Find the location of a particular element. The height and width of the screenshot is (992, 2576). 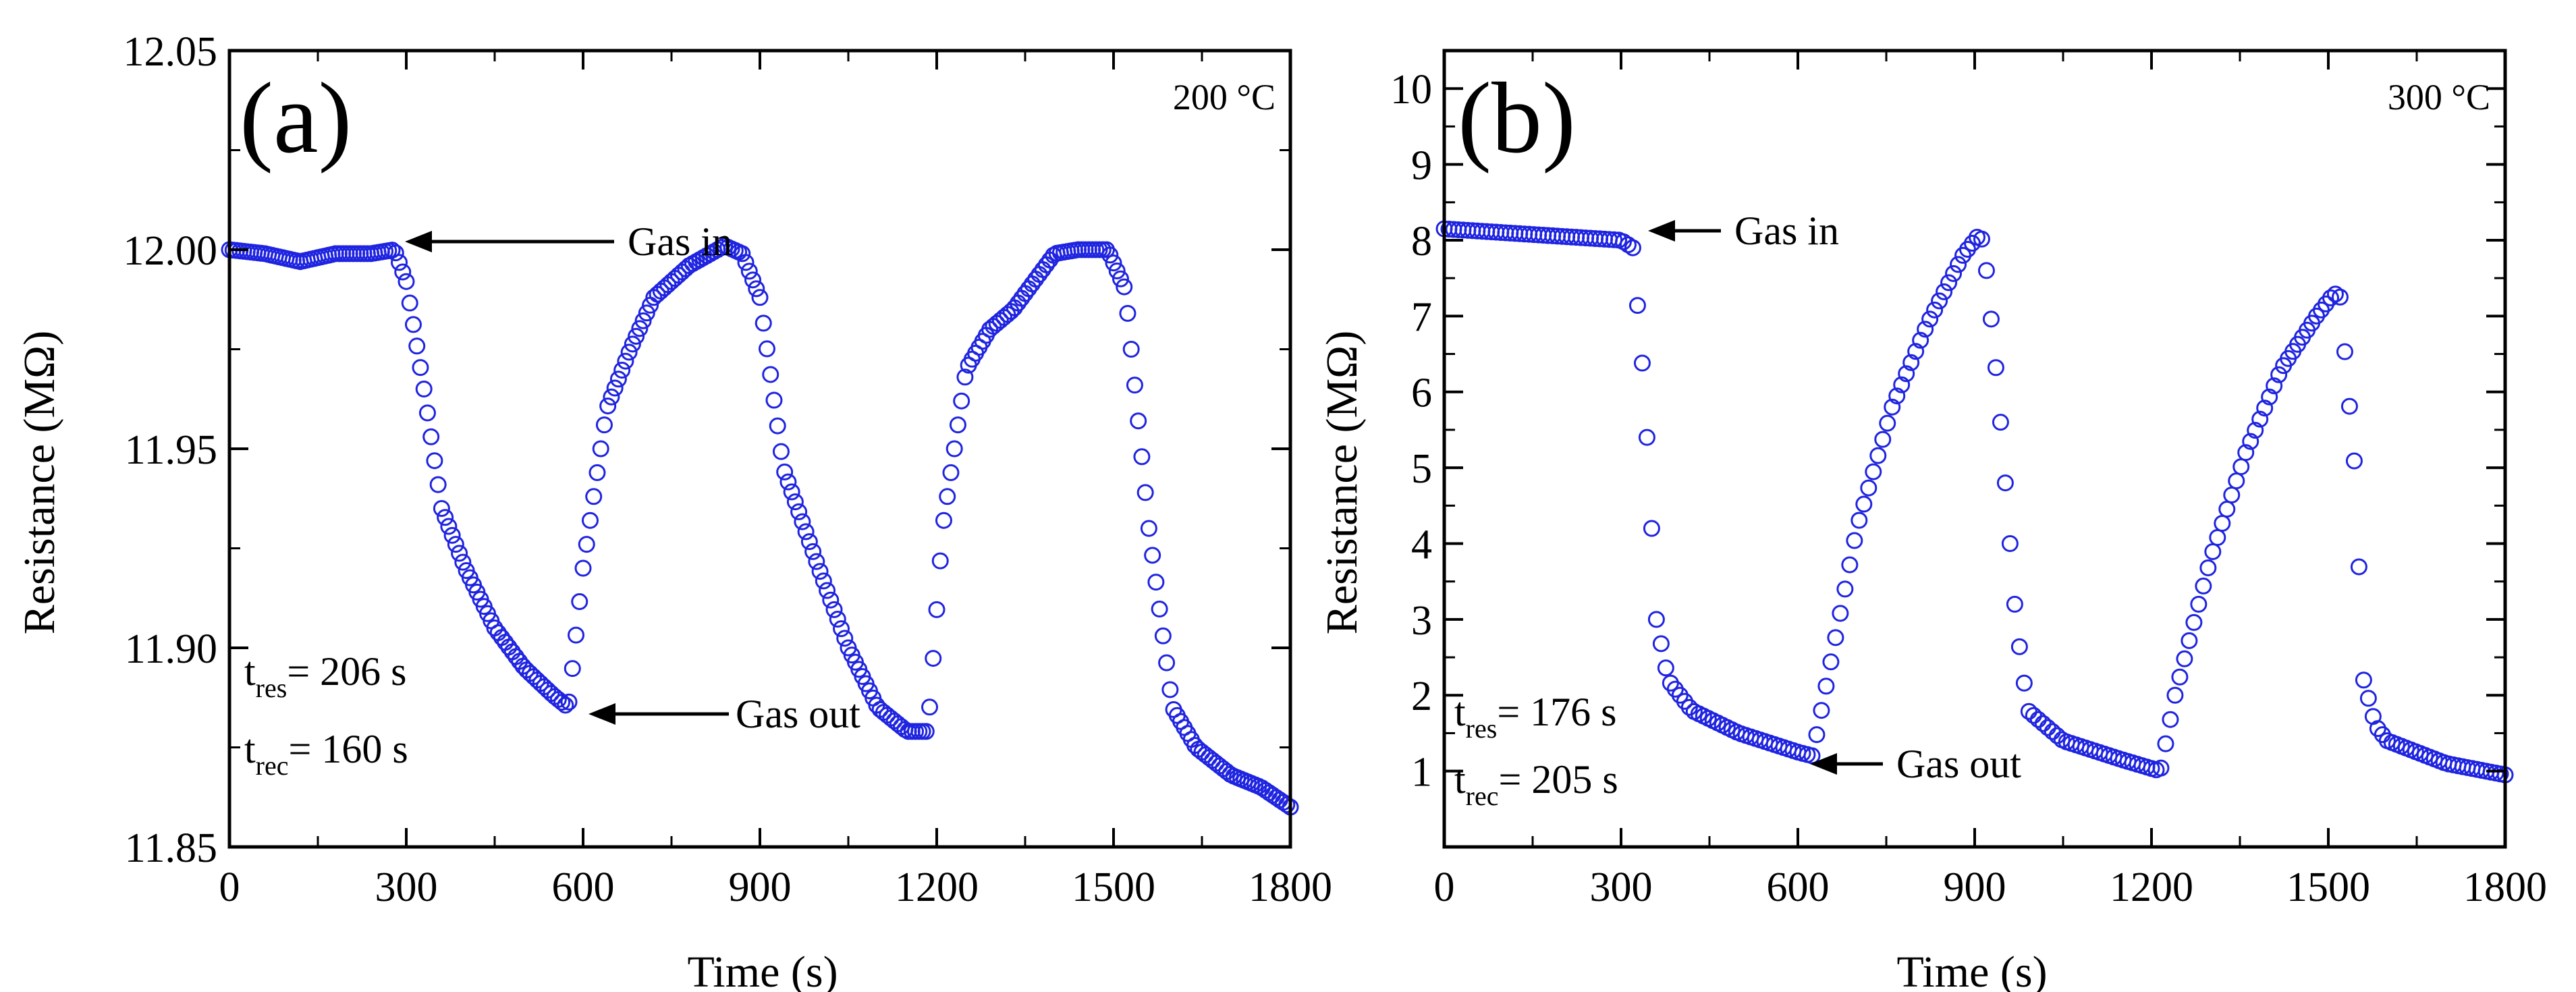

recovery-time-b: trec= 205 s is located at coordinates (1536, 784).